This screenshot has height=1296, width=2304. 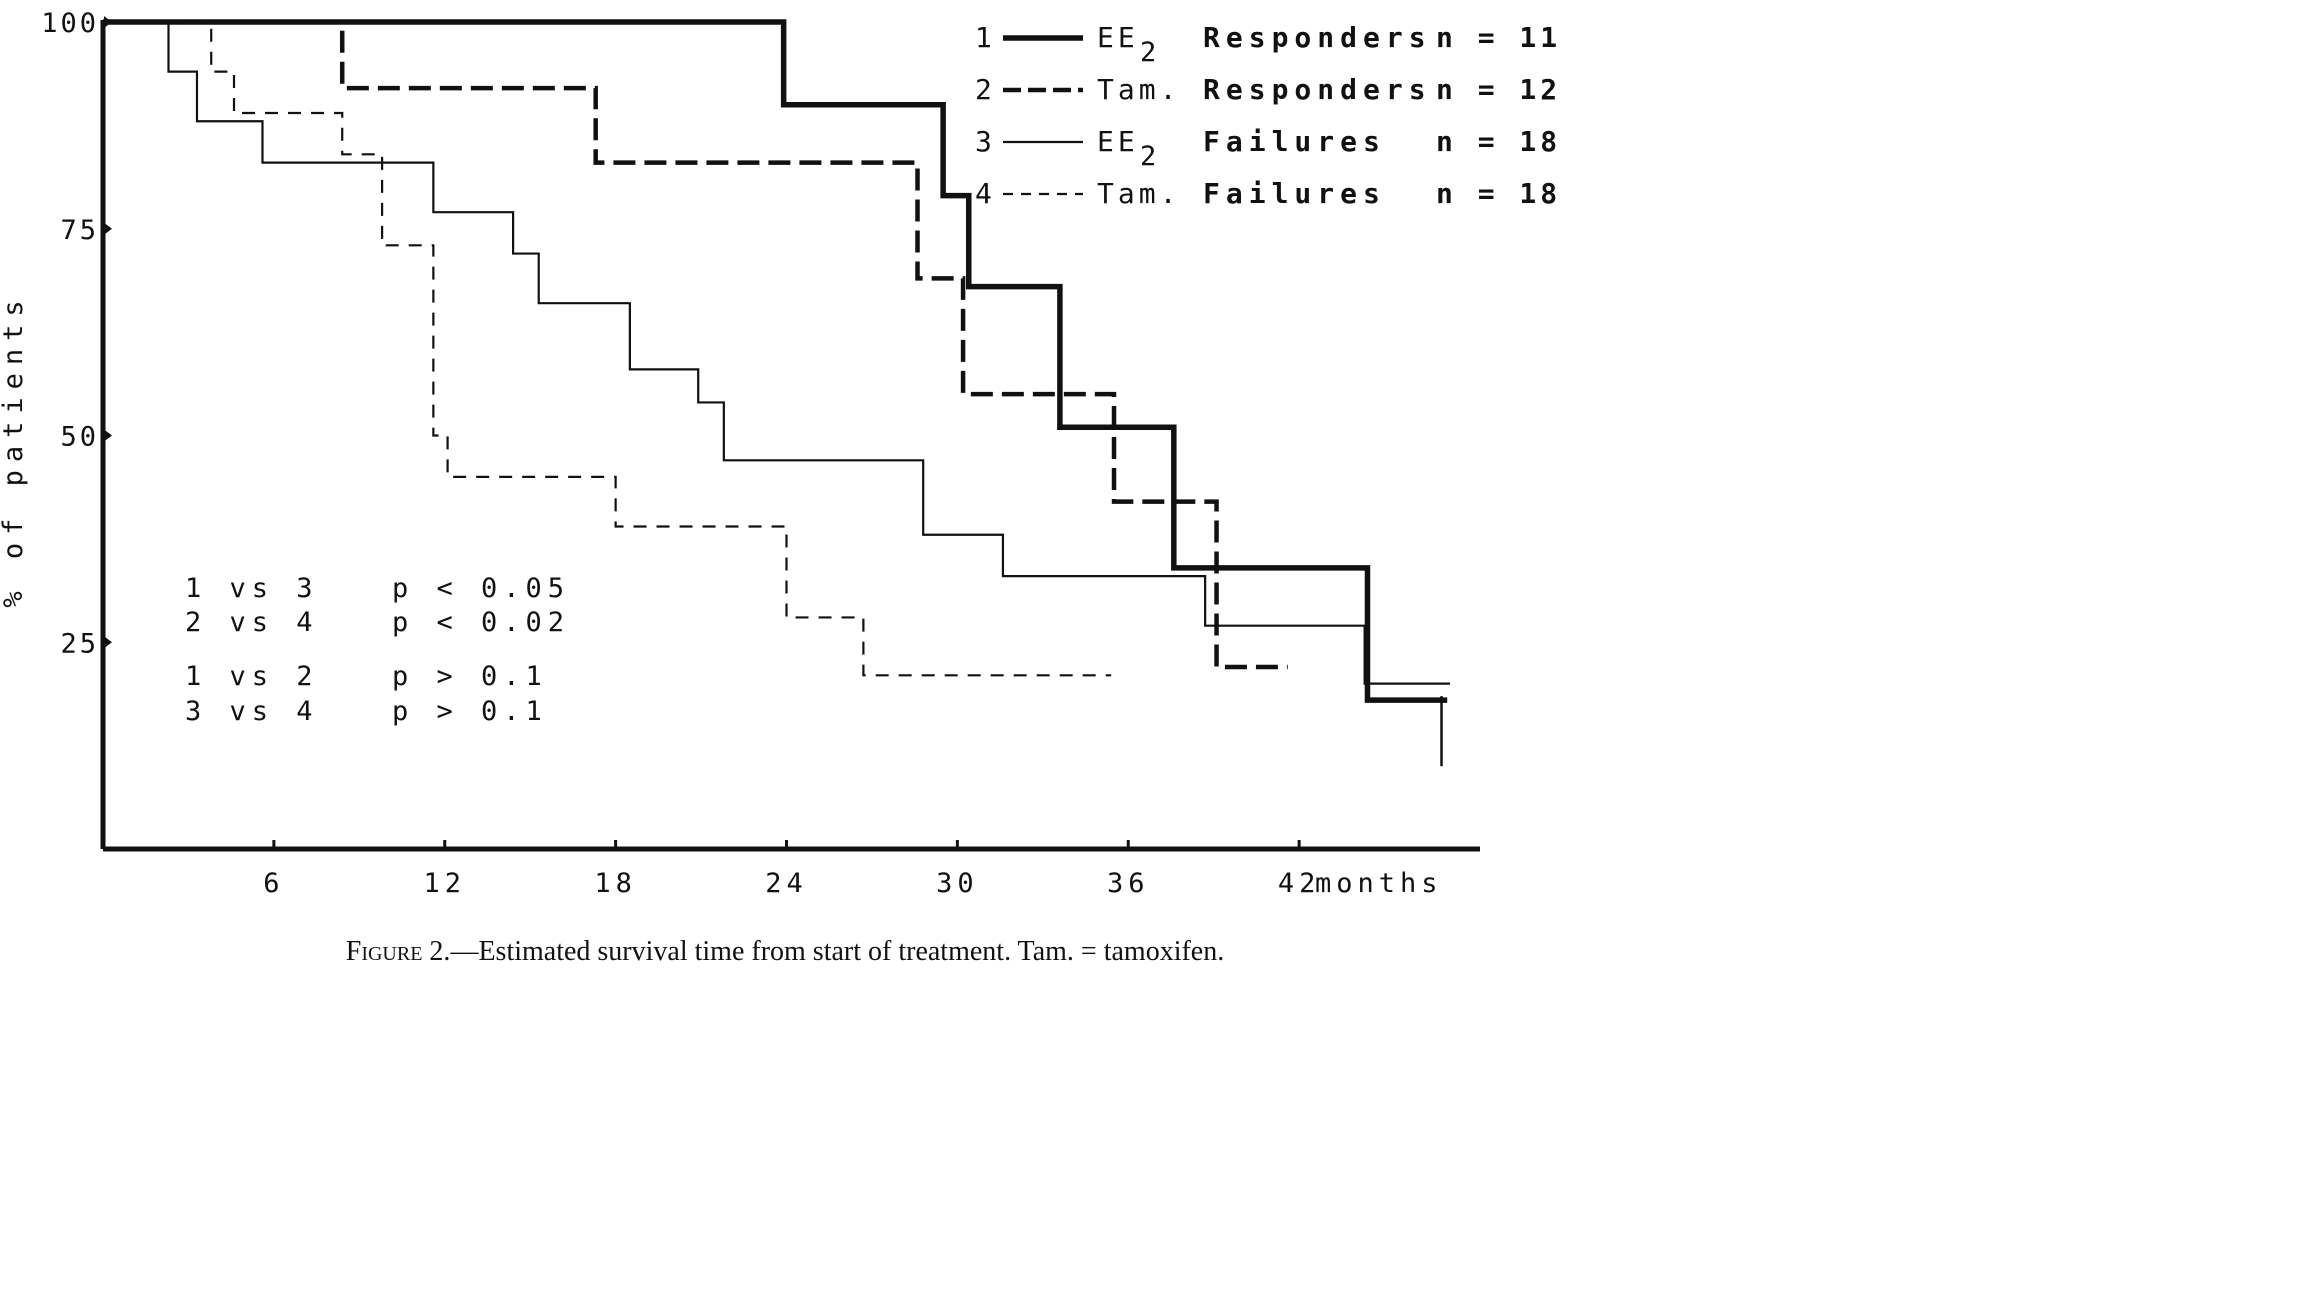 What do you see at coordinates (79, 230) in the screenshot?
I see `y-tick-label: 75` at bounding box center [79, 230].